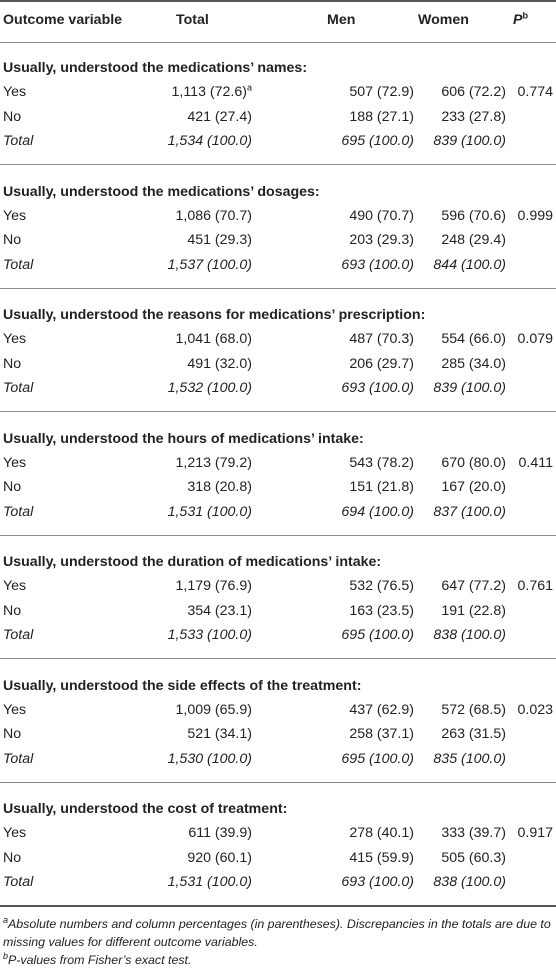 The width and height of the screenshot is (556, 974). What do you see at coordinates (278, 464) in the screenshot?
I see `table-row: Yes 1,213 (79.2) 543 (78.2) 670 (80.0) 0.411` at bounding box center [278, 464].